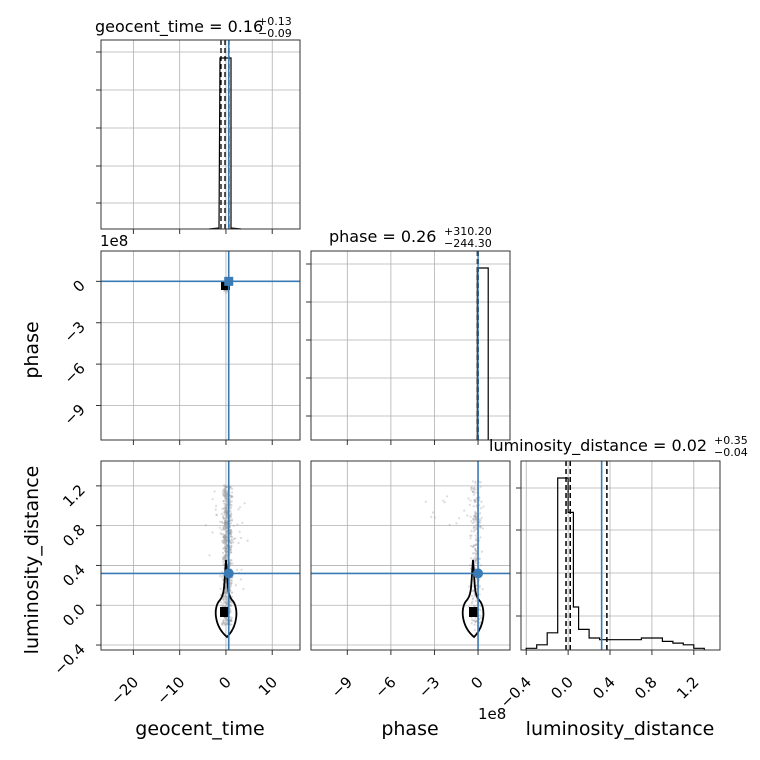 This screenshot has height=760, width=760. Describe the element at coordinates (620, 555) in the screenshot. I see `axes-frame` at that location.